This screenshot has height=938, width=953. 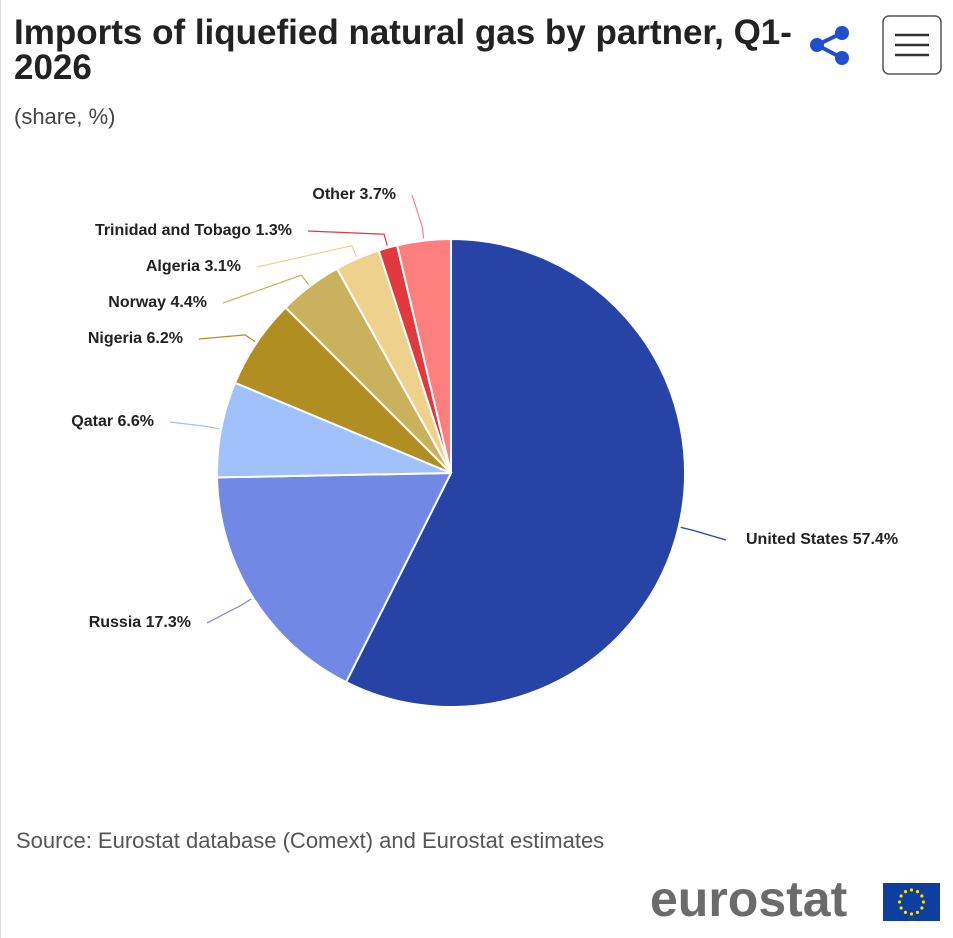 I want to click on data-label: Qatar 6.6%, so click(x=112, y=421).